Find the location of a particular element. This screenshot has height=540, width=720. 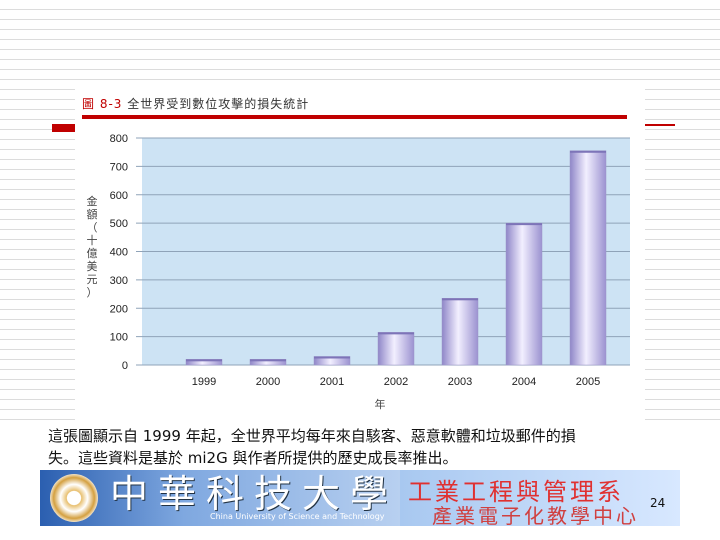

y-axis-label-char: 十 is located at coordinates (92, 240).